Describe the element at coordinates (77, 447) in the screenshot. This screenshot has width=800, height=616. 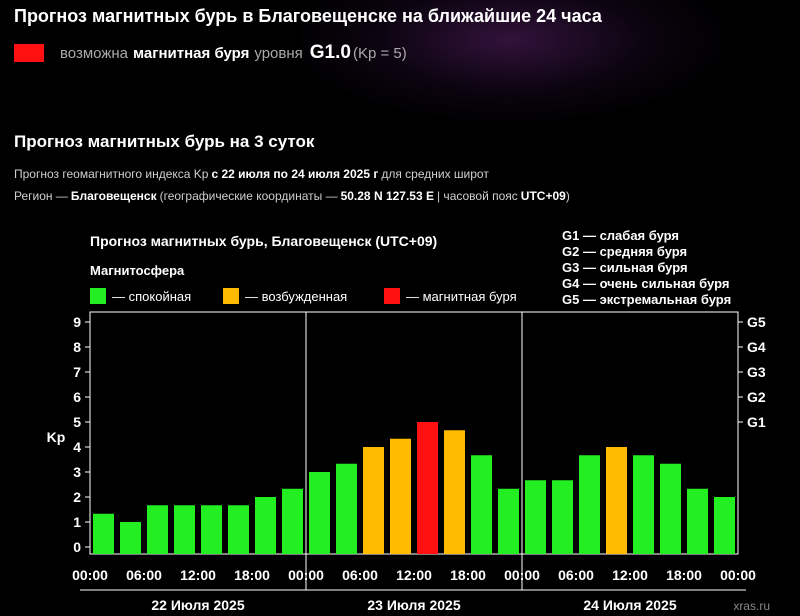
I see `y-tick-4: 4` at that location.